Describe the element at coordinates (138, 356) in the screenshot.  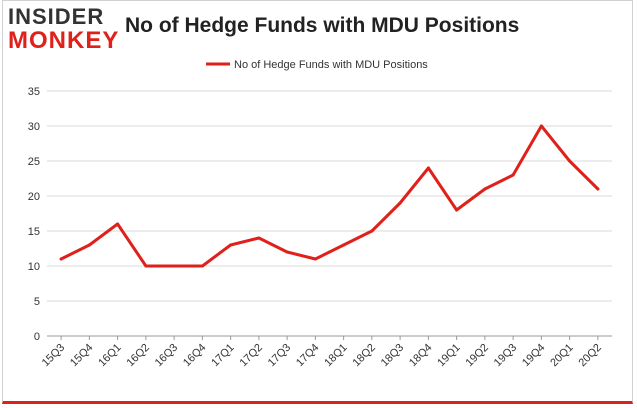
I see `x-tick-label: 16Q2` at that location.